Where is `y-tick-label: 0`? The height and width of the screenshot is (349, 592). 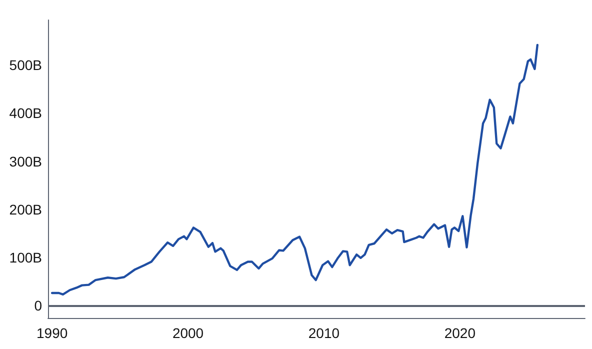 y-tick-label: 0 is located at coordinates (38, 306).